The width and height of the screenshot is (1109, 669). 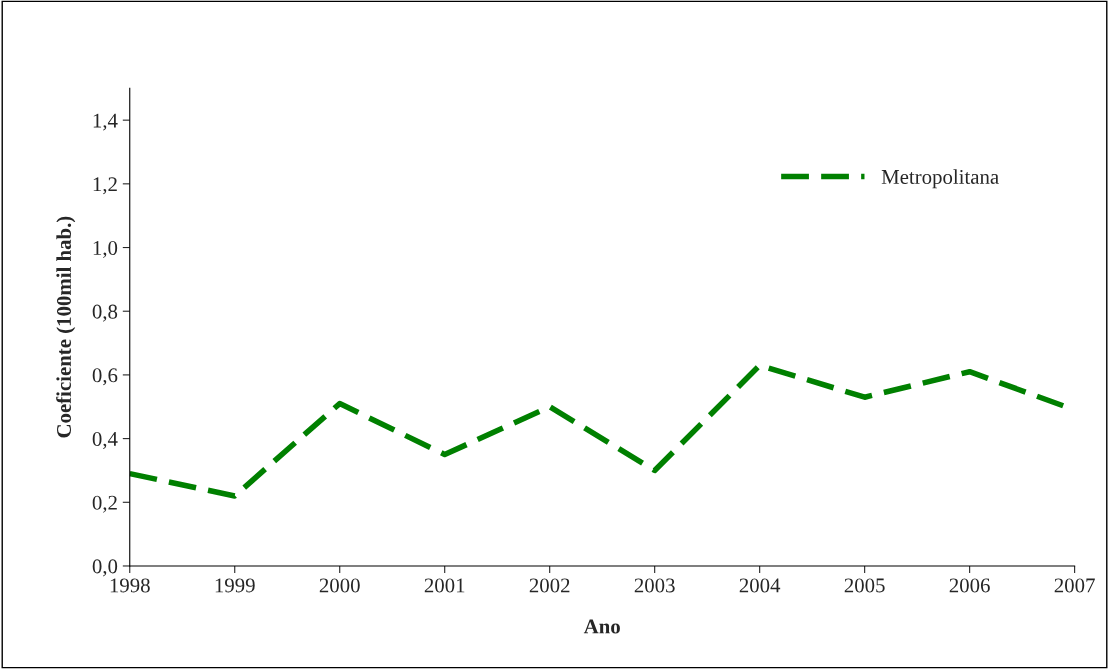 What do you see at coordinates (940, 179) in the screenshot?
I see `legend-label: Metropolitana` at bounding box center [940, 179].